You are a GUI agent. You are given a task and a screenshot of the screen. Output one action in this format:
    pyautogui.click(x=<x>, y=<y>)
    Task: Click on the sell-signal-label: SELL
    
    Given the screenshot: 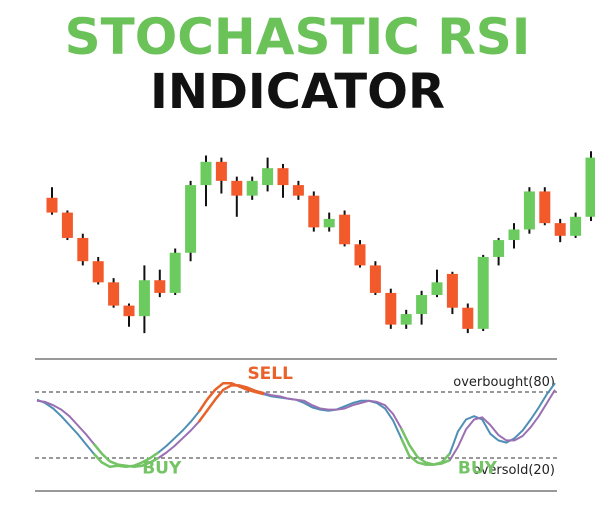 What is the action you would take?
    pyautogui.click(x=270, y=374)
    